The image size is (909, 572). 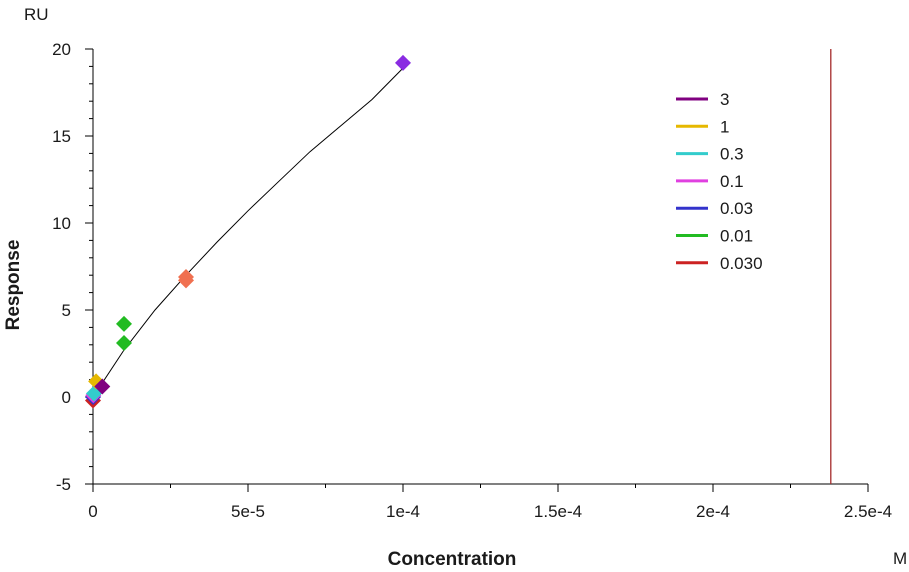 I want to click on y-tick-label-4: 15, so click(x=61, y=136).